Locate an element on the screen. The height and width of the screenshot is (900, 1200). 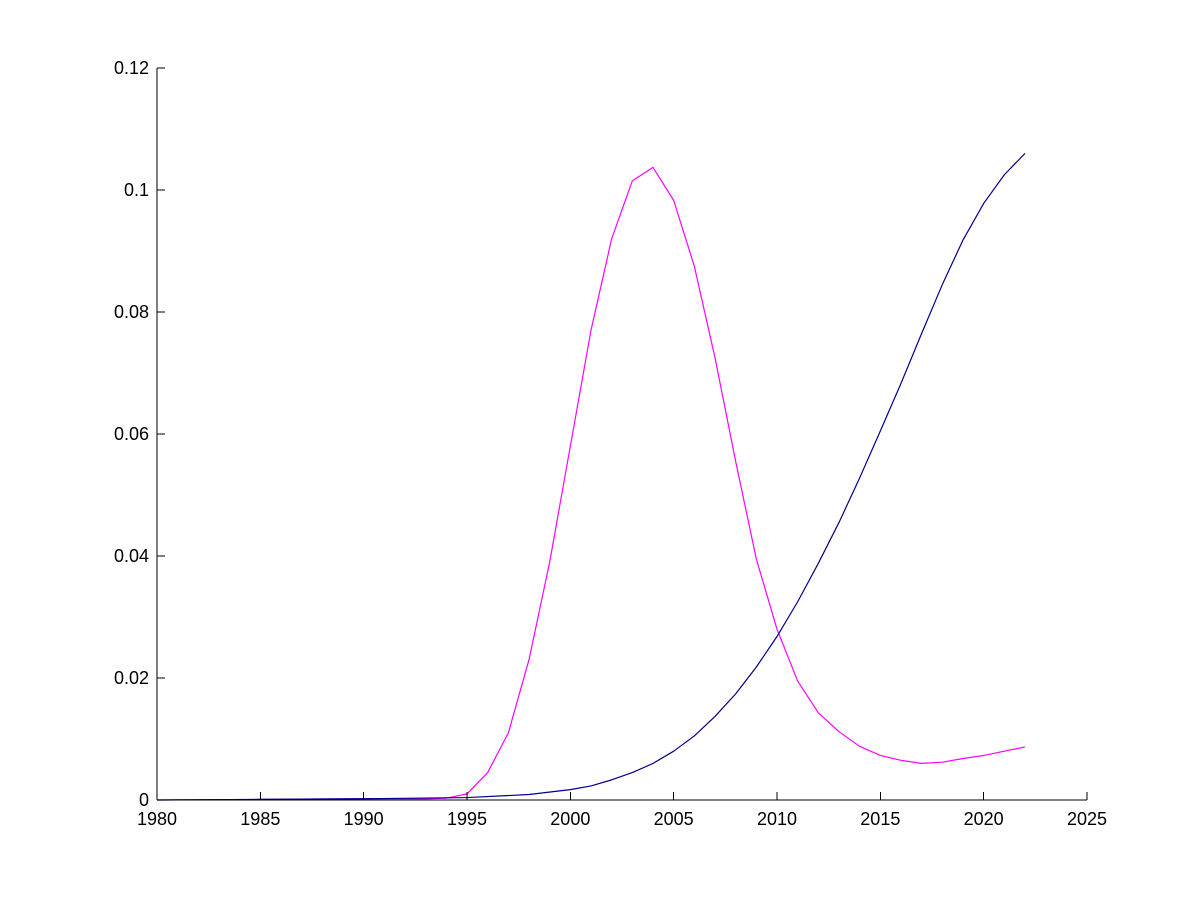
y-tick-label: 0.06 is located at coordinates (131, 434).